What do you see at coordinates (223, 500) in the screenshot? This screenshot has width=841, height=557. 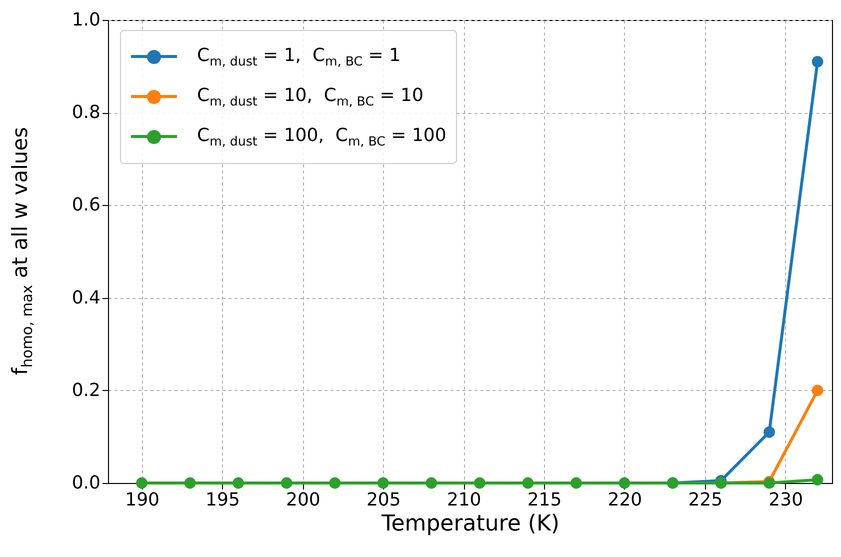 I see `x-tick-label: 195` at bounding box center [223, 500].